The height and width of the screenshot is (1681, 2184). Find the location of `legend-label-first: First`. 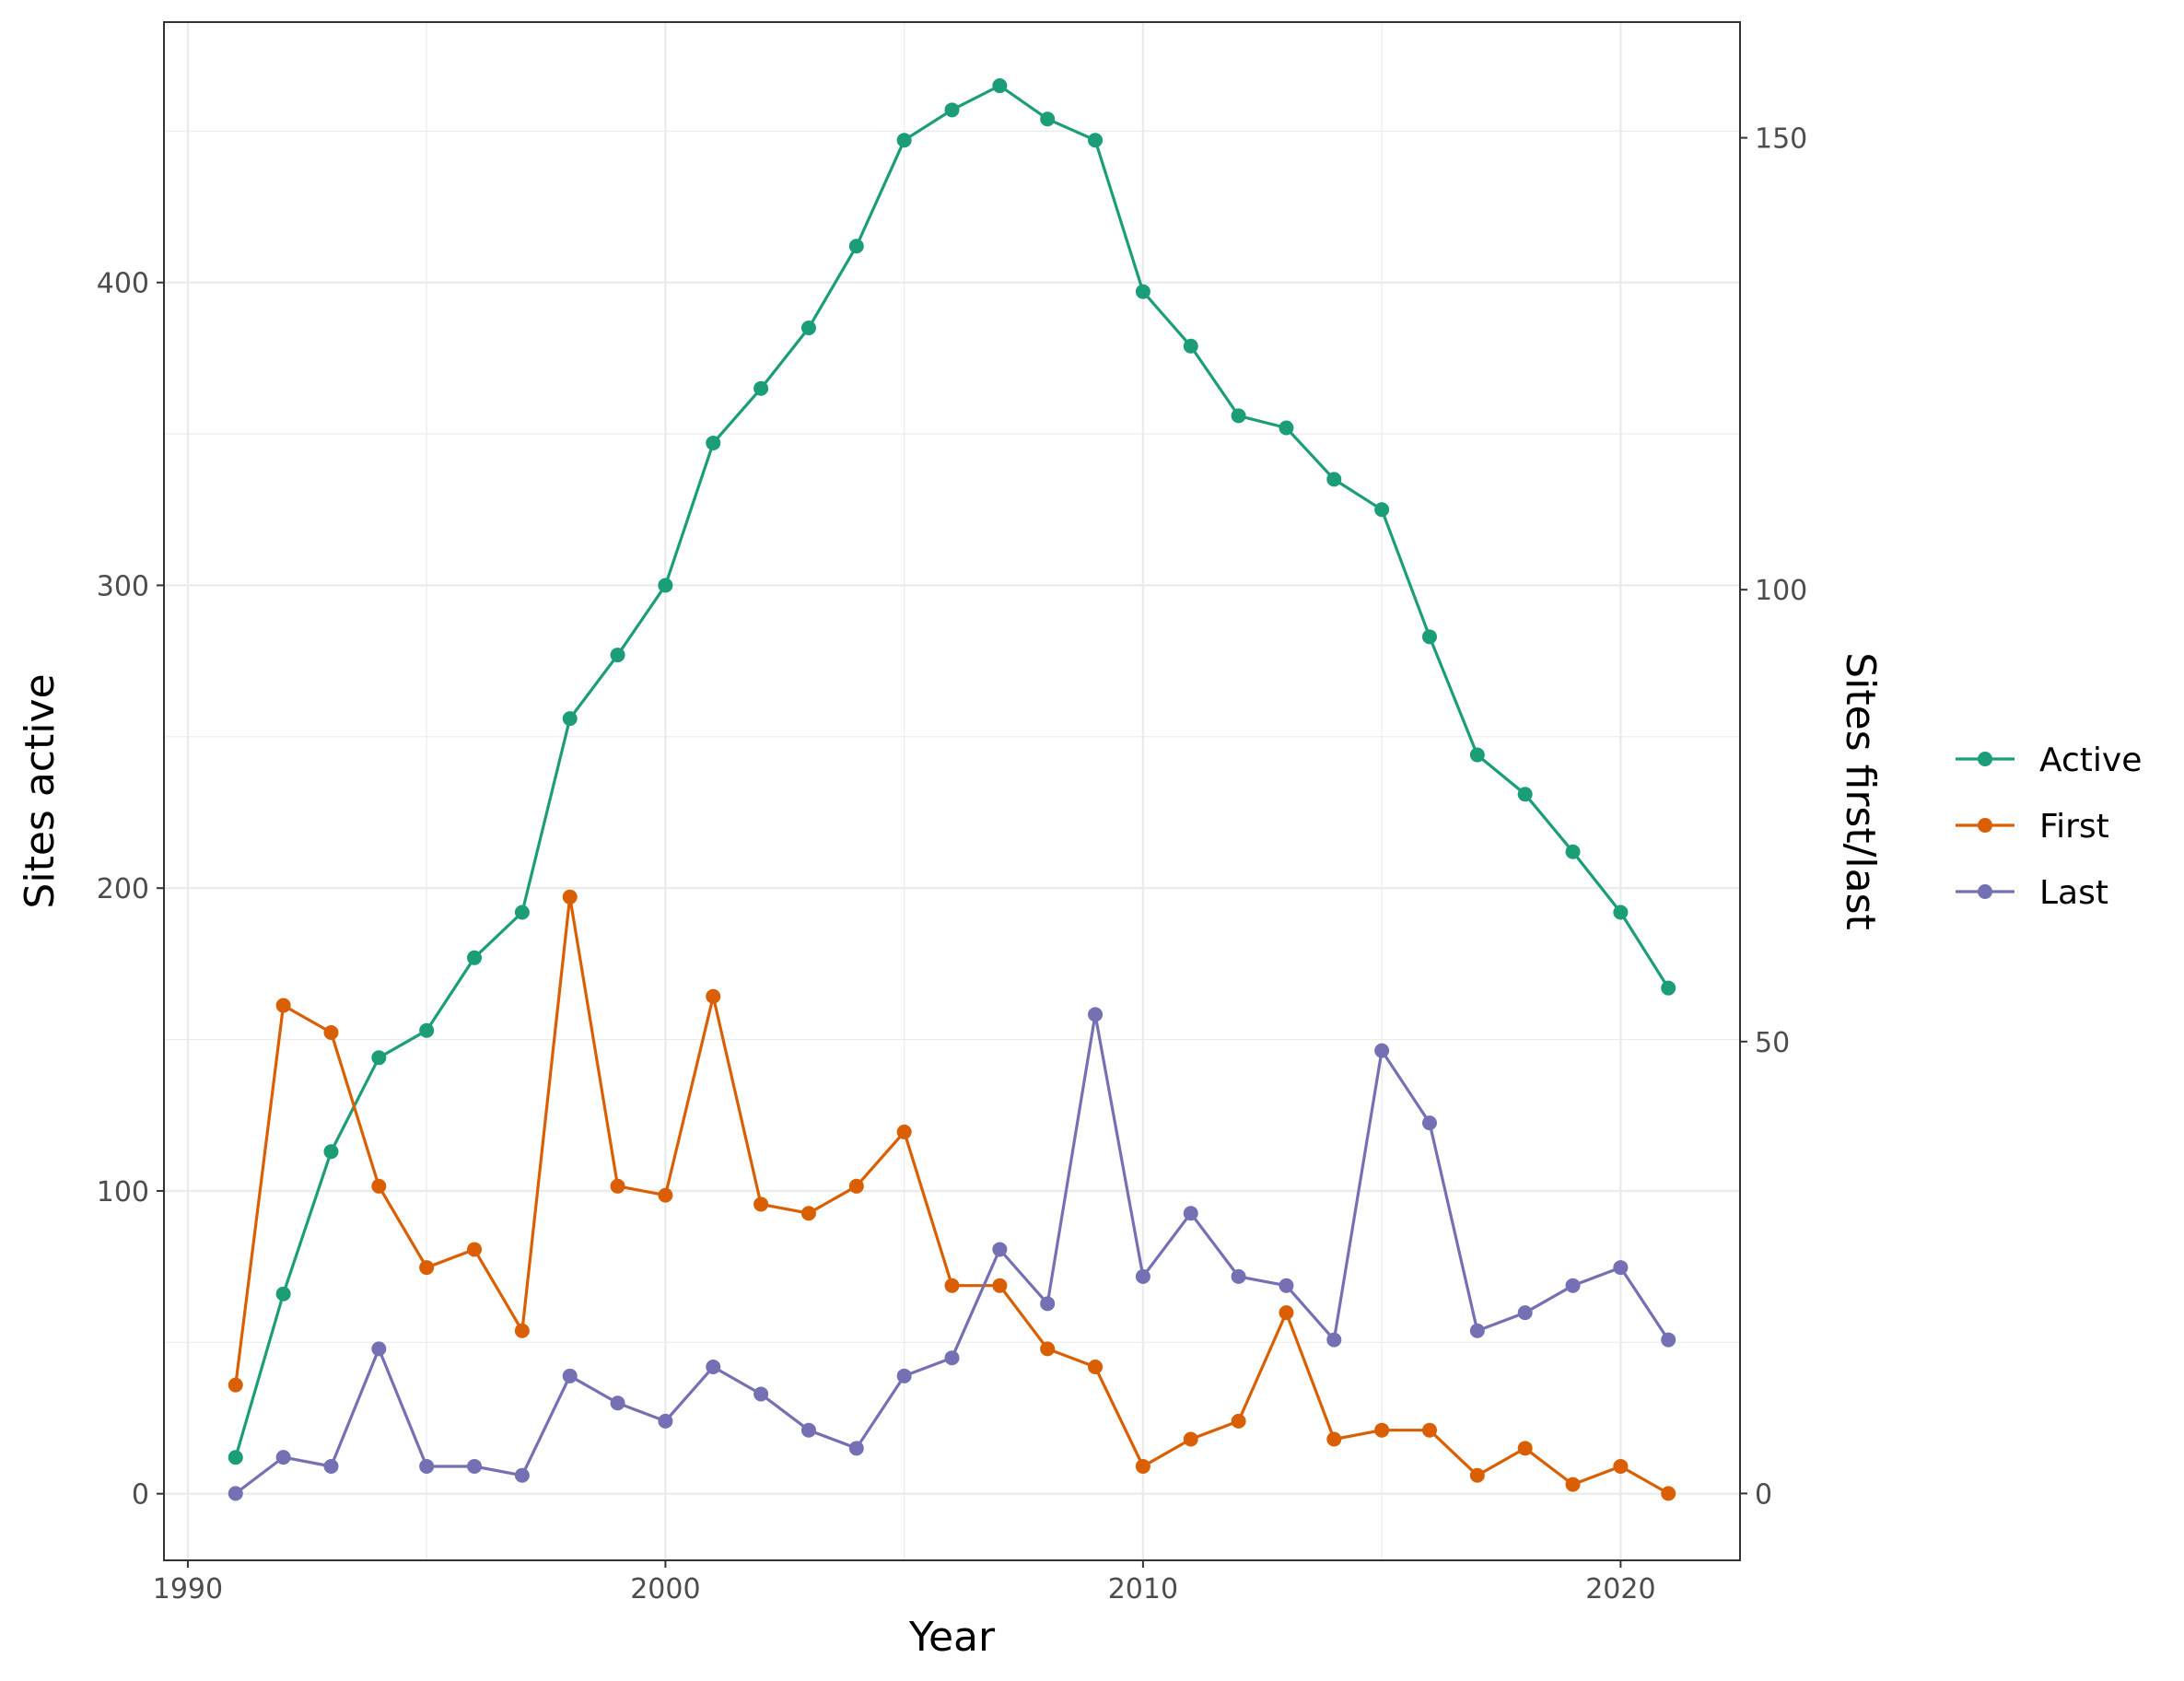

legend-label-first: First is located at coordinates (2074, 827).